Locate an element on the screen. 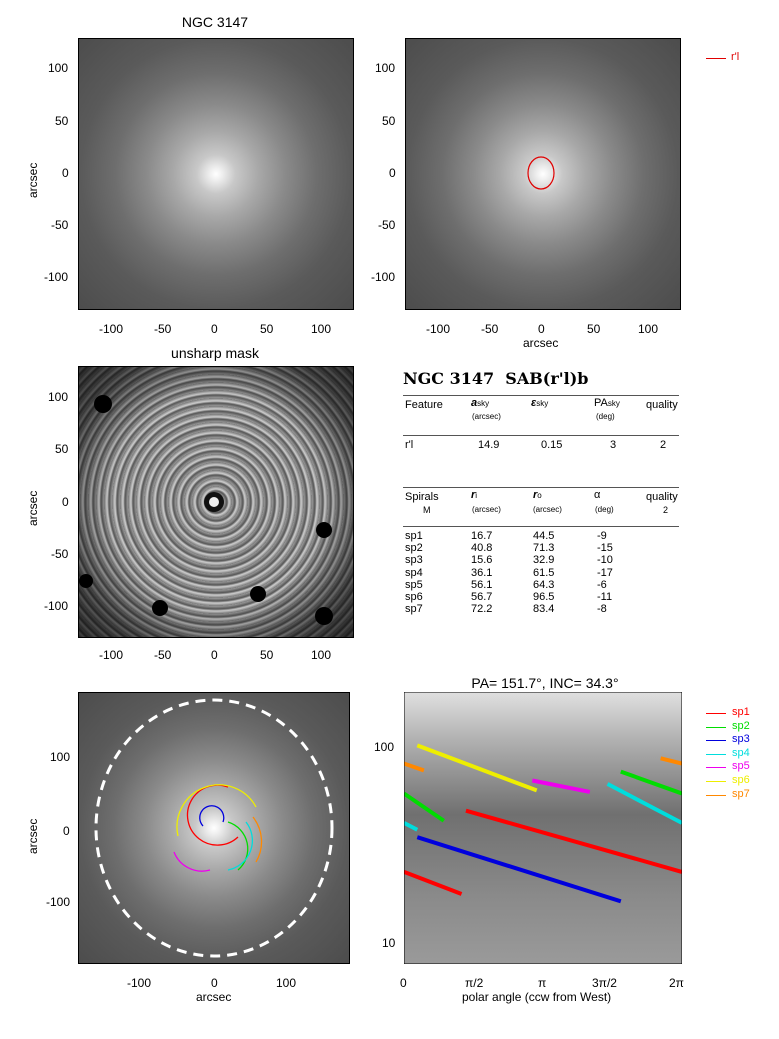  panel5-ytick: 100 is located at coordinates (60, 757).